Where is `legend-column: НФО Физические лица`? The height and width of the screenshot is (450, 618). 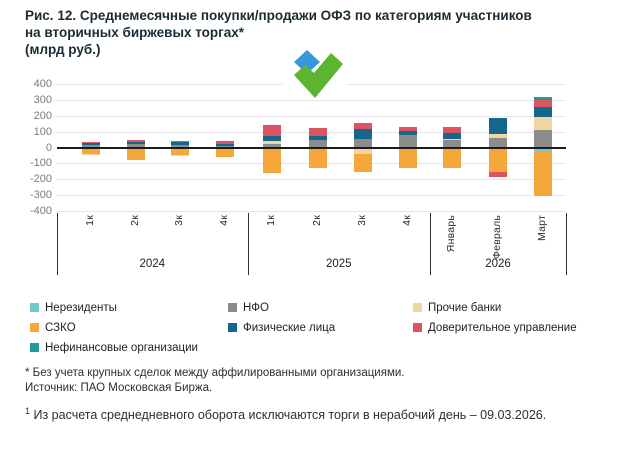
legend-column: НФО Физические лица is located at coordinates (281, 321).